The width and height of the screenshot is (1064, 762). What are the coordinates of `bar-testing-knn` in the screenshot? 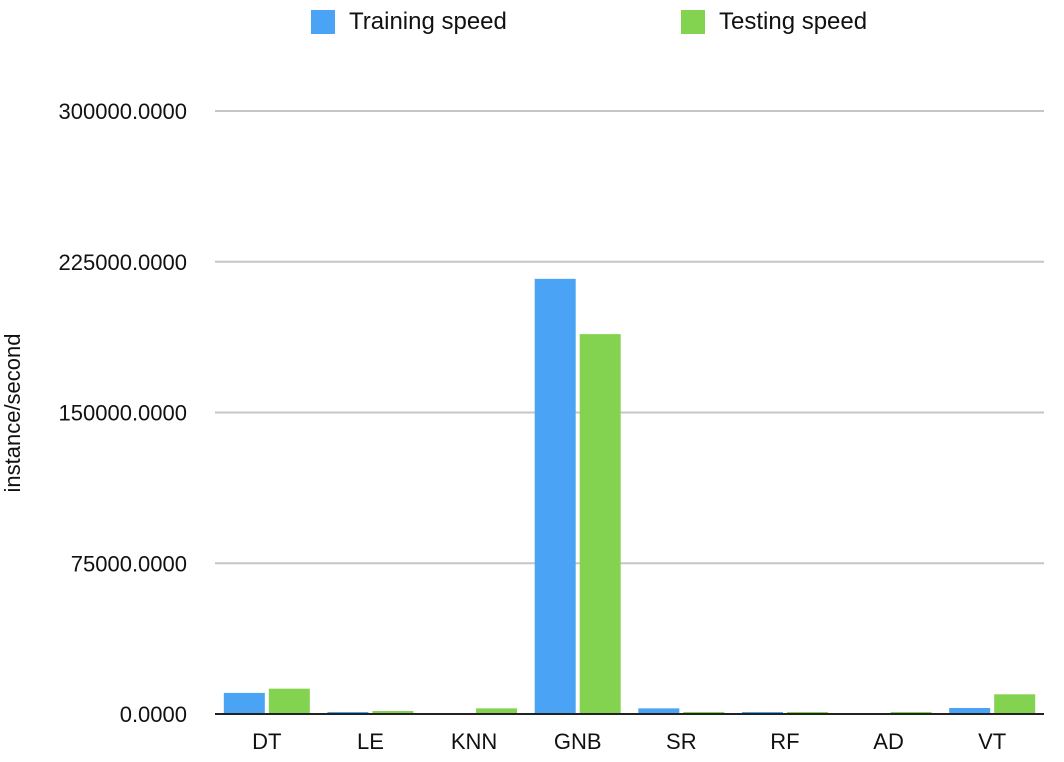 It's located at (497, 711).